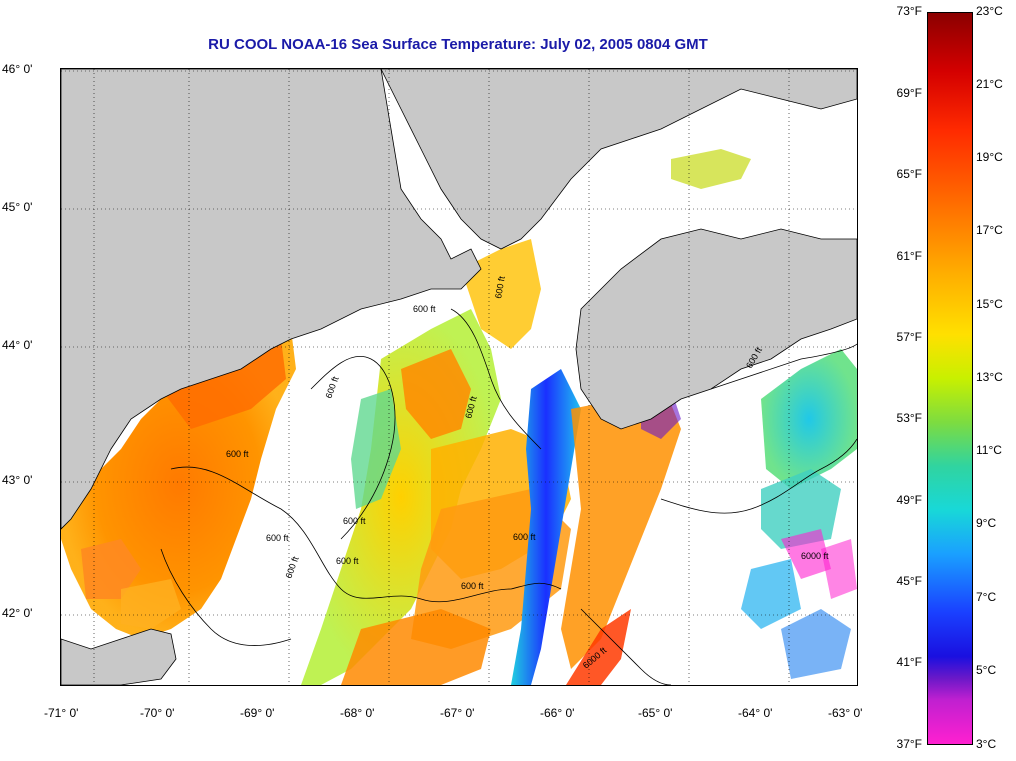 The width and height of the screenshot is (1016, 761). I want to click on longitude-label: -64° 0', so click(755, 713).